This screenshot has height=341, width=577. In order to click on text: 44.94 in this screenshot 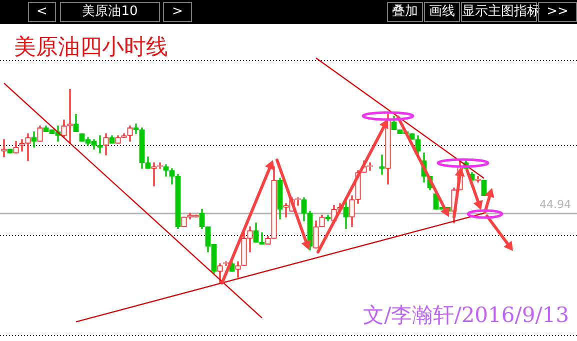, I will do `click(555, 204)`.